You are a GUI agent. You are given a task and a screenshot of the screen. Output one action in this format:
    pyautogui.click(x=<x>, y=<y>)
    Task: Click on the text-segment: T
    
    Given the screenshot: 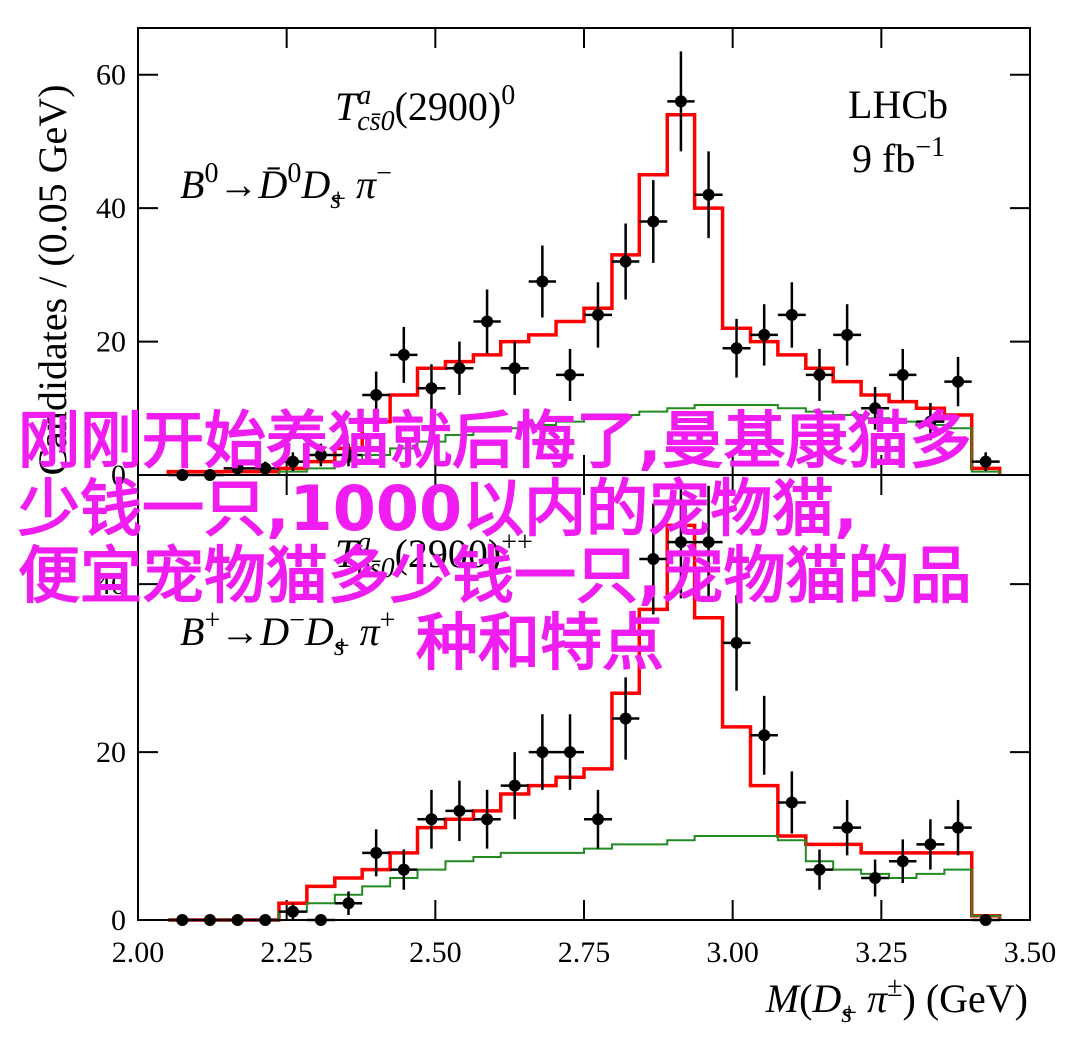 What is the action you would take?
    pyautogui.click(x=347, y=553)
    